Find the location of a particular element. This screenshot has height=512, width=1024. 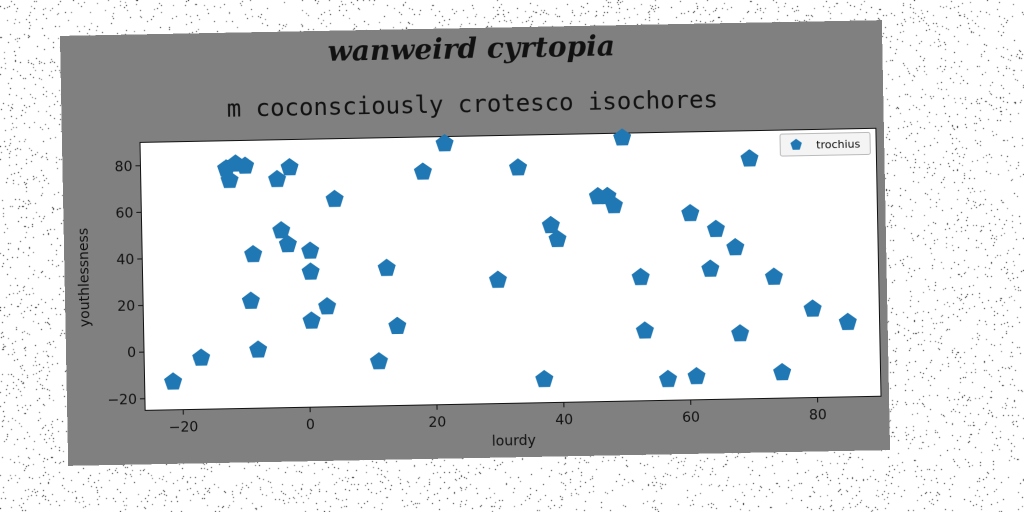

legend-marker is located at coordinates (796, 144).